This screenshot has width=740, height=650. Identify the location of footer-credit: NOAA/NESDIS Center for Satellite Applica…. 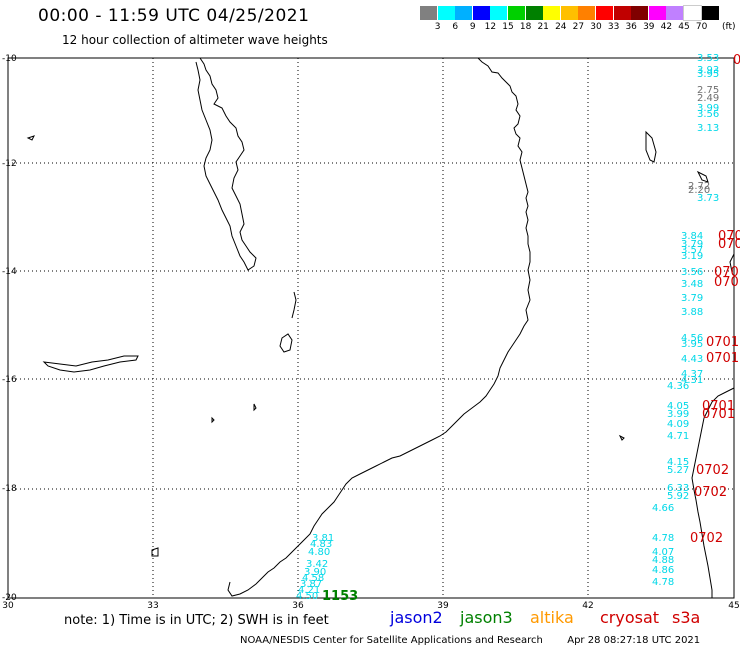
(470, 640).